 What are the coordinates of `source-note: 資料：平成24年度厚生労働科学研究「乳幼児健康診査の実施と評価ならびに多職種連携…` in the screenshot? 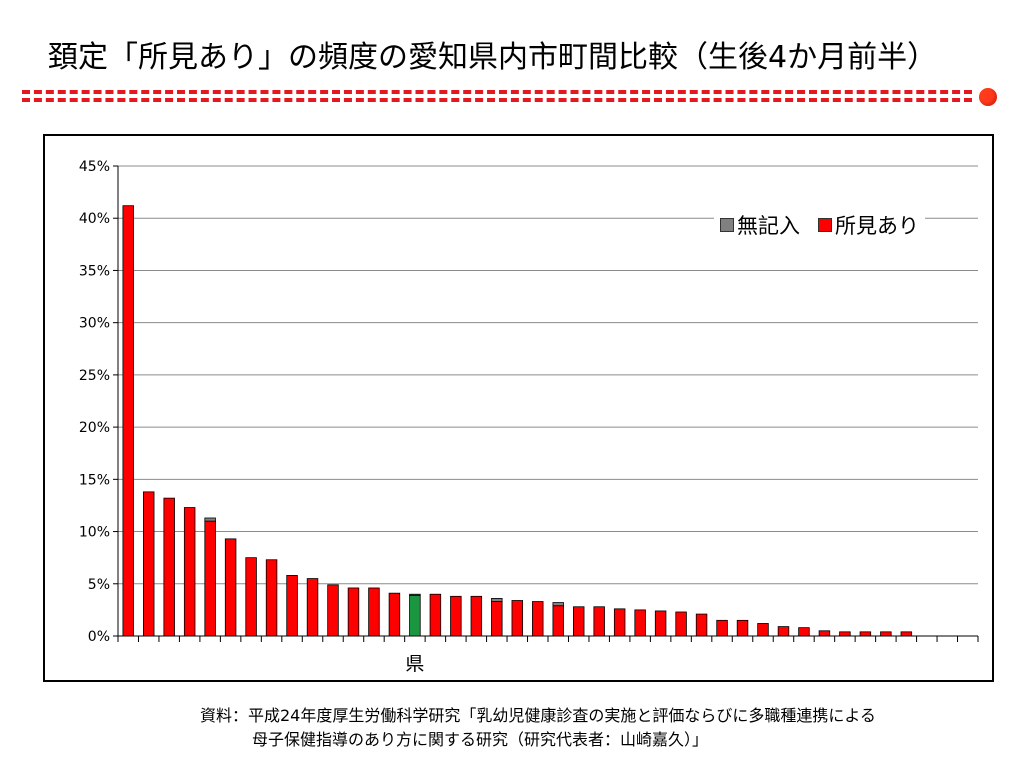 It's located at (600, 728).